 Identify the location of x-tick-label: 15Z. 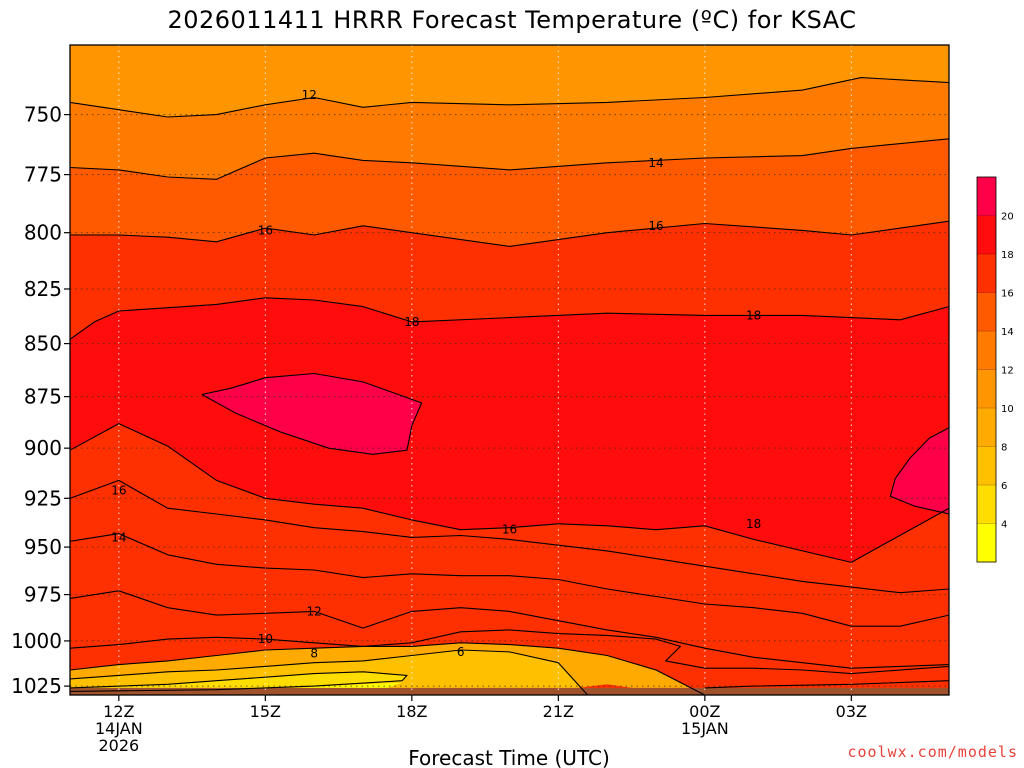
(265, 711).